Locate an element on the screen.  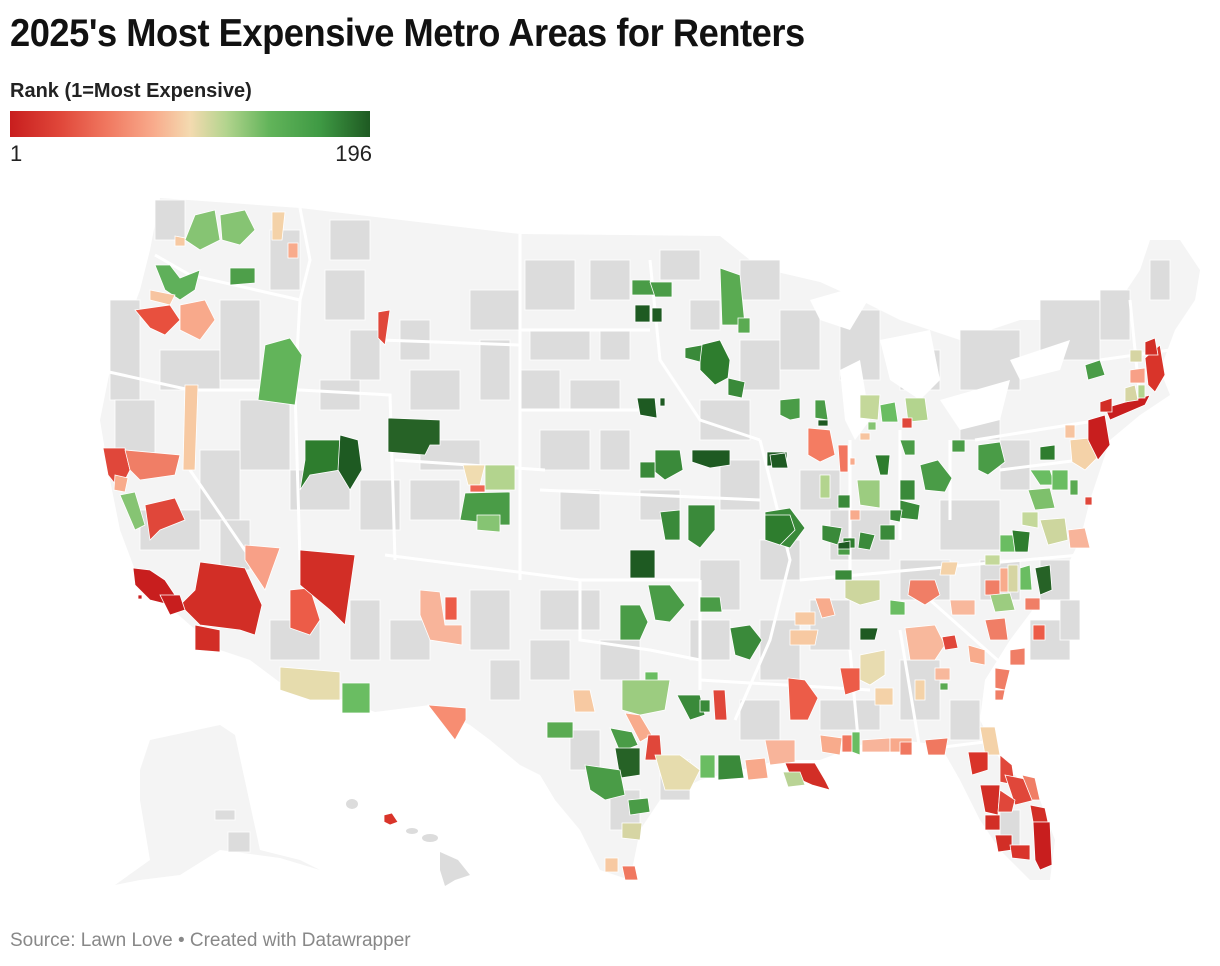
metro-birmingham is located at coordinates (872, 667).